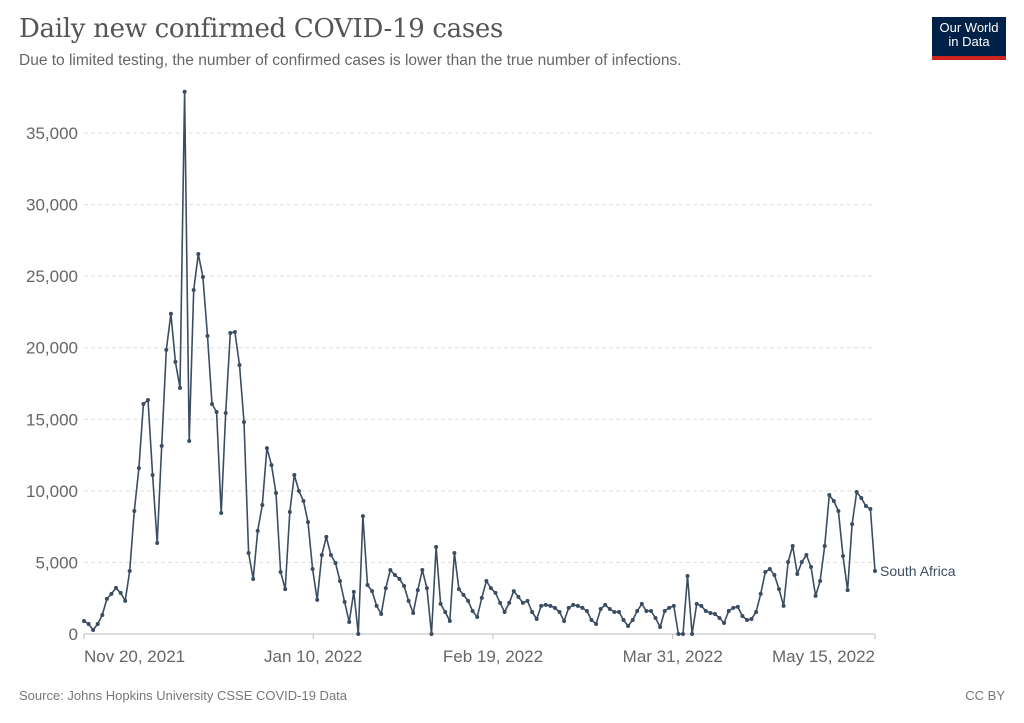  Describe the element at coordinates (918, 571) in the screenshot. I see `series-label-south-africa: South Africa` at that location.